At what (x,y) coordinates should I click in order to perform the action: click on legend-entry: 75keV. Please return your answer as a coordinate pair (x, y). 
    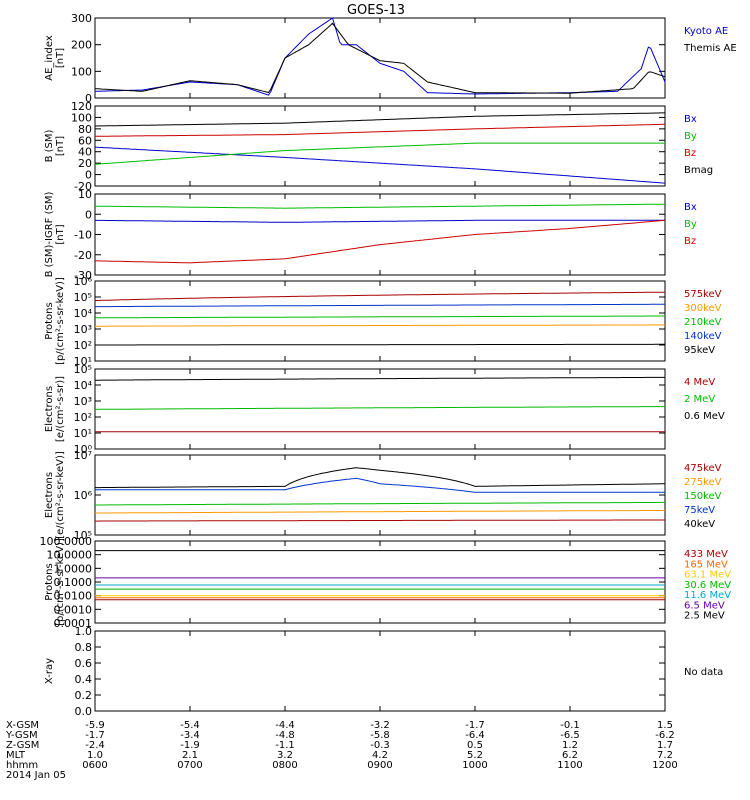
    Looking at the image, I should click on (699, 510).